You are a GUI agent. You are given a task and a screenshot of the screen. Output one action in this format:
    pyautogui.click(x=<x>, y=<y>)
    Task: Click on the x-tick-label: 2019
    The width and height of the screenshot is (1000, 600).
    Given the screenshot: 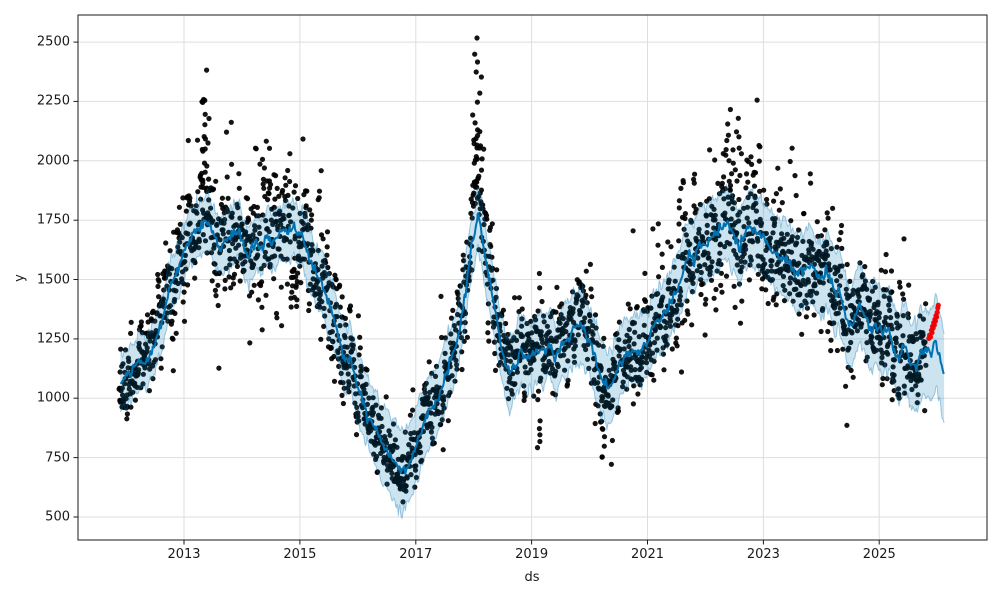 What is the action you would take?
    pyautogui.click(x=532, y=554)
    